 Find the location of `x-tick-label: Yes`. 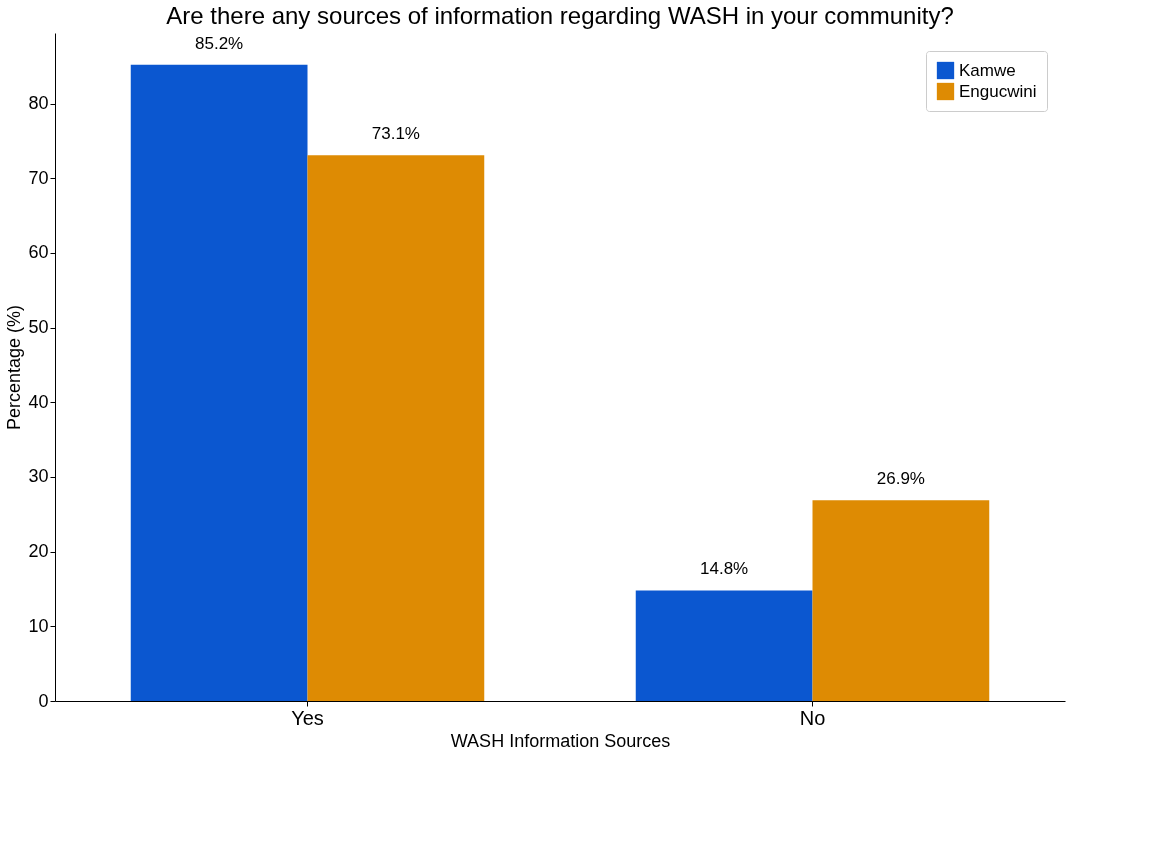

x-tick-label: Yes is located at coordinates (307, 717).